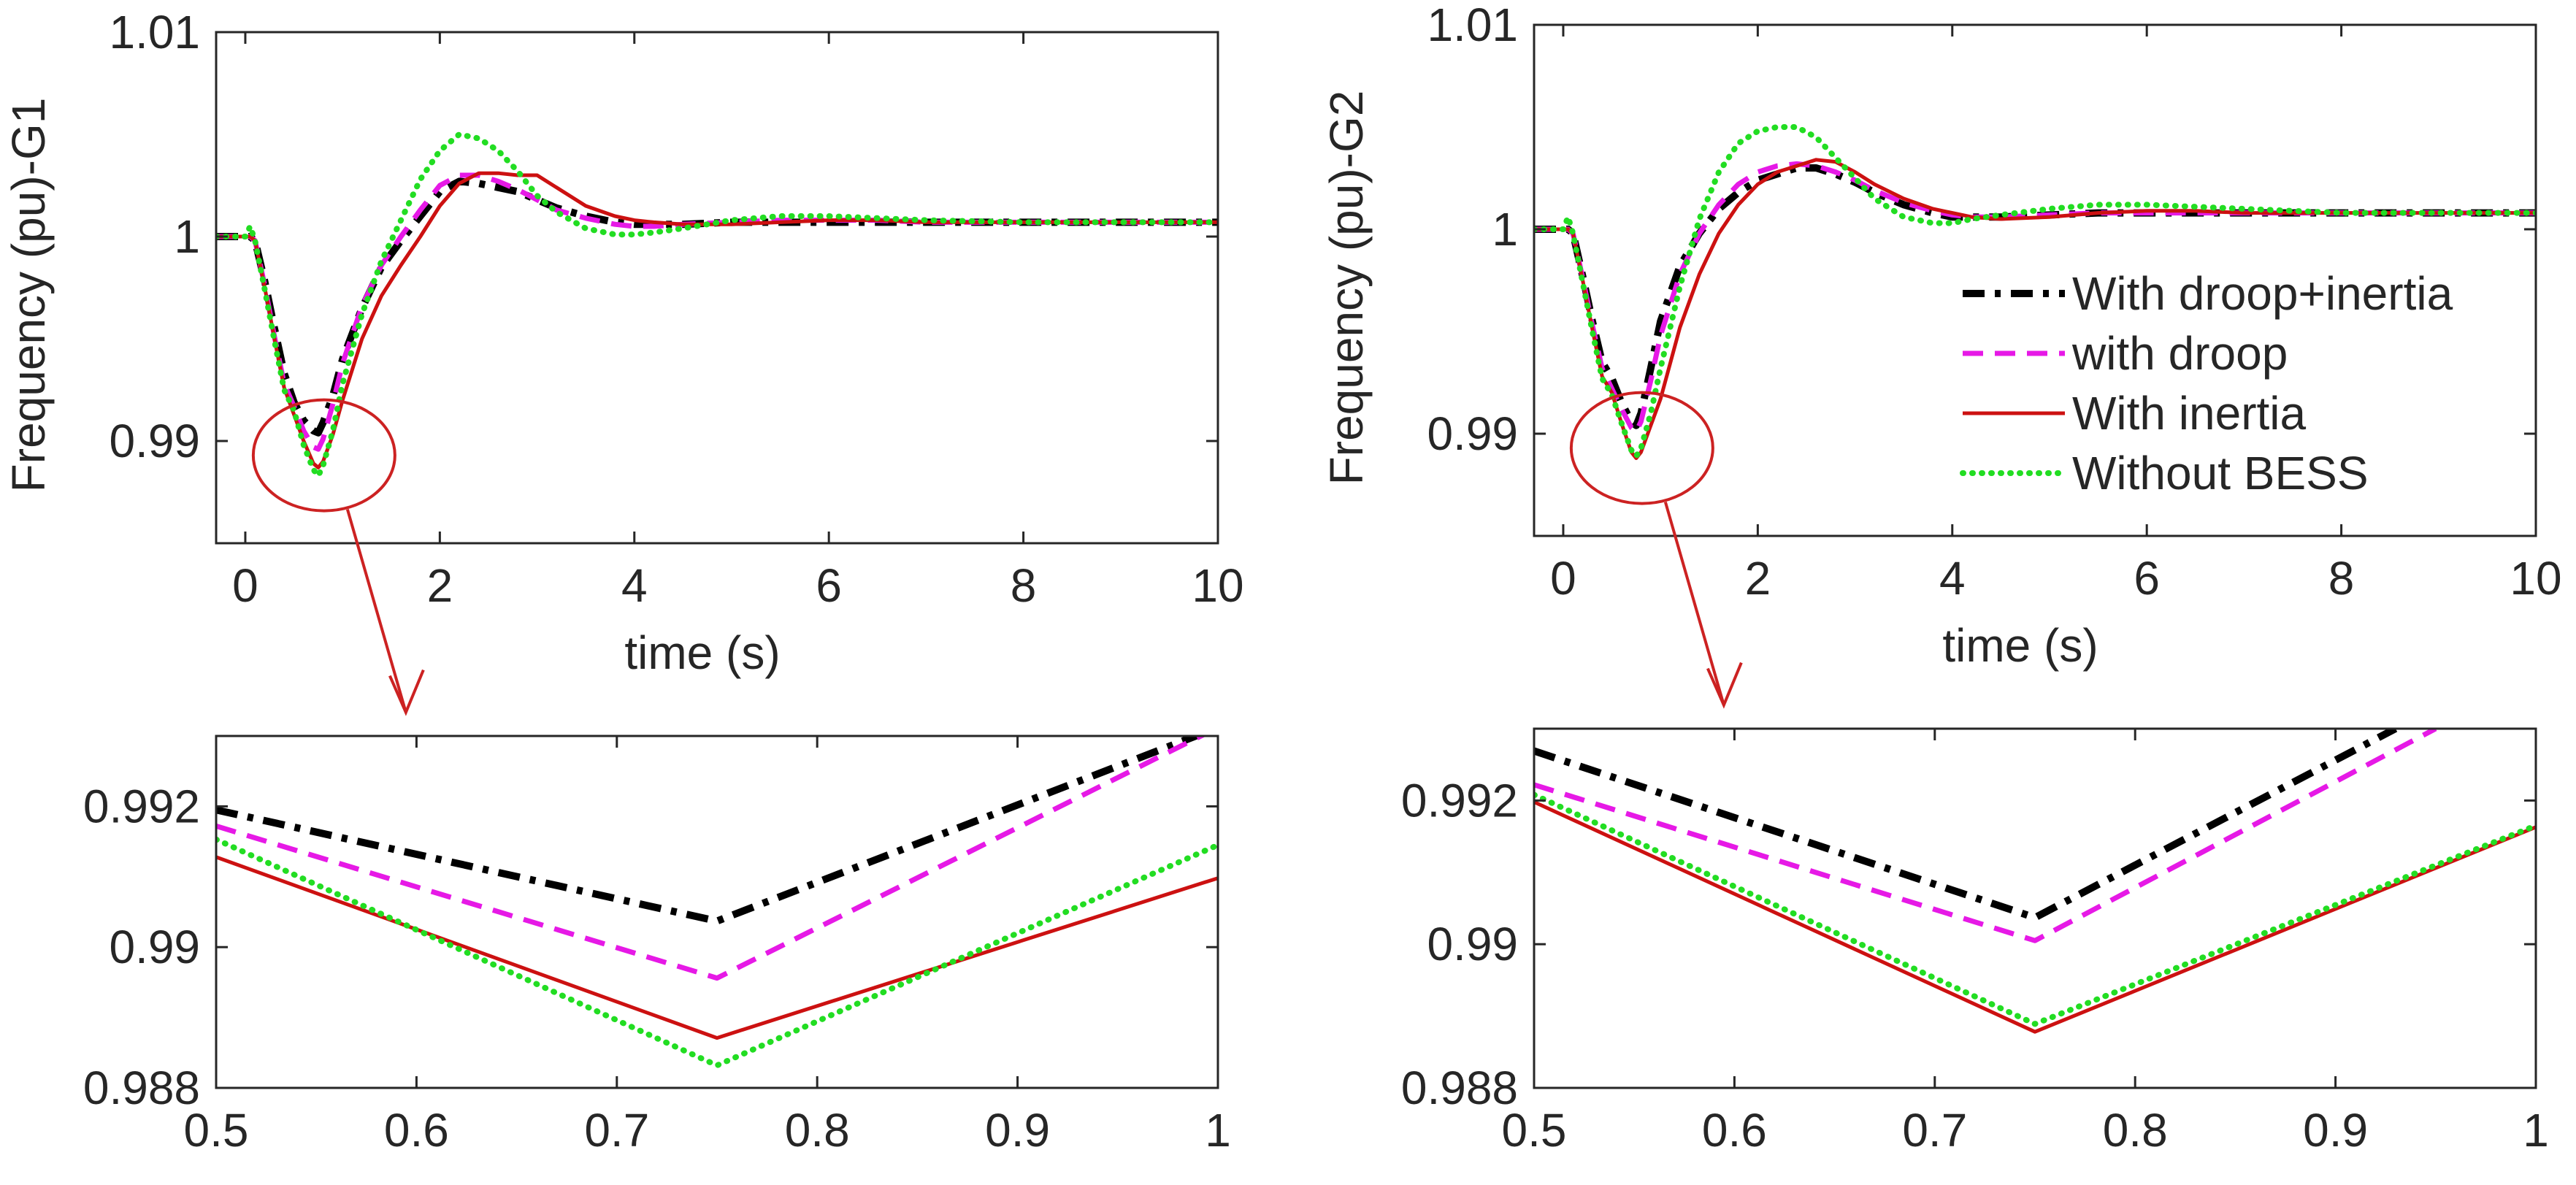 The width and height of the screenshot is (2576, 1185). I want to click on y-axis-label: Frequency (pu)-G2, so click(1346, 288).